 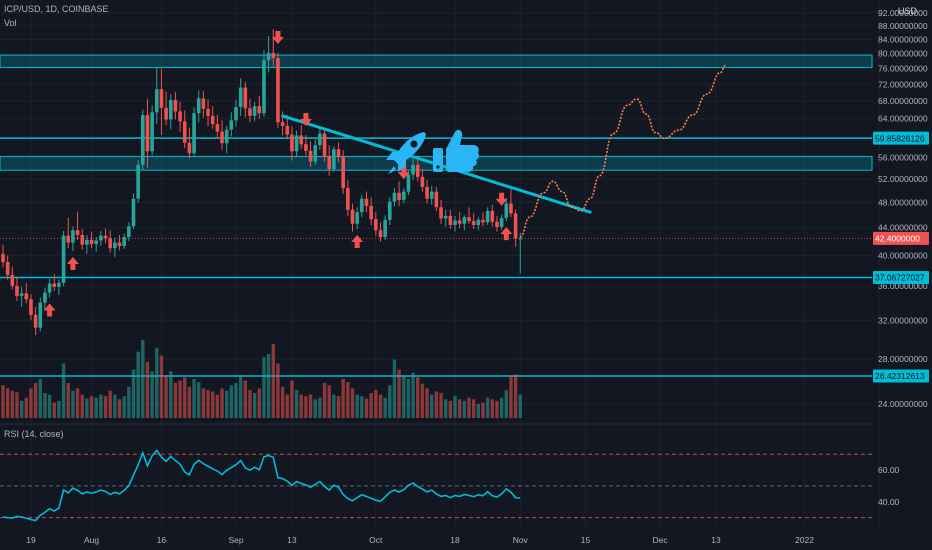 I want to click on level-price-tag-bg, so click(x=901, y=278).